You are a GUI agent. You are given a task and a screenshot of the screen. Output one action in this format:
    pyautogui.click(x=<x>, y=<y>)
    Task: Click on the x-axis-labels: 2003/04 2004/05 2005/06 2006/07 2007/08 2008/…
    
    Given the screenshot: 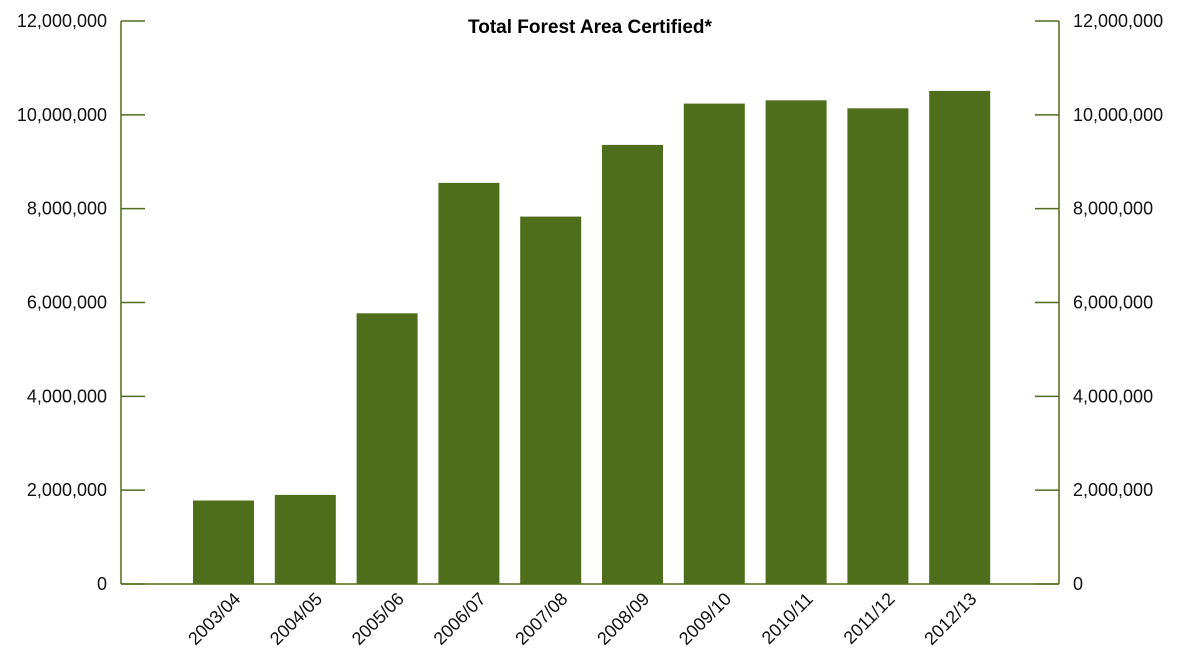 What is the action you would take?
    pyautogui.click(x=582, y=618)
    